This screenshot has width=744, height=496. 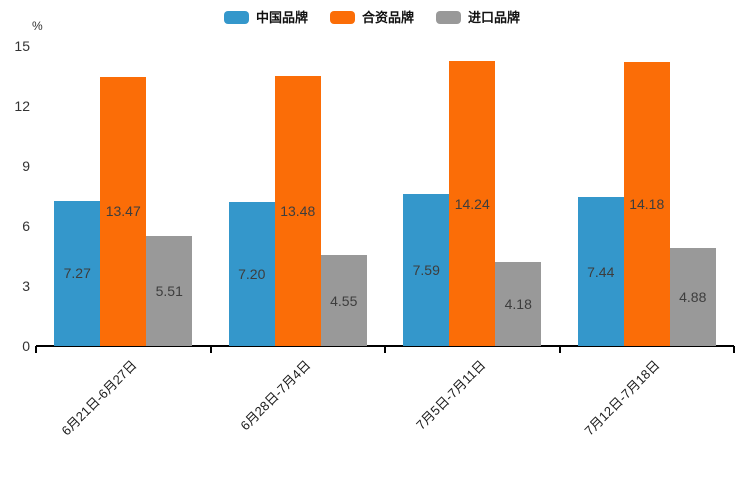 I want to click on bar-value-label: 4.88, so click(x=693, y=297).